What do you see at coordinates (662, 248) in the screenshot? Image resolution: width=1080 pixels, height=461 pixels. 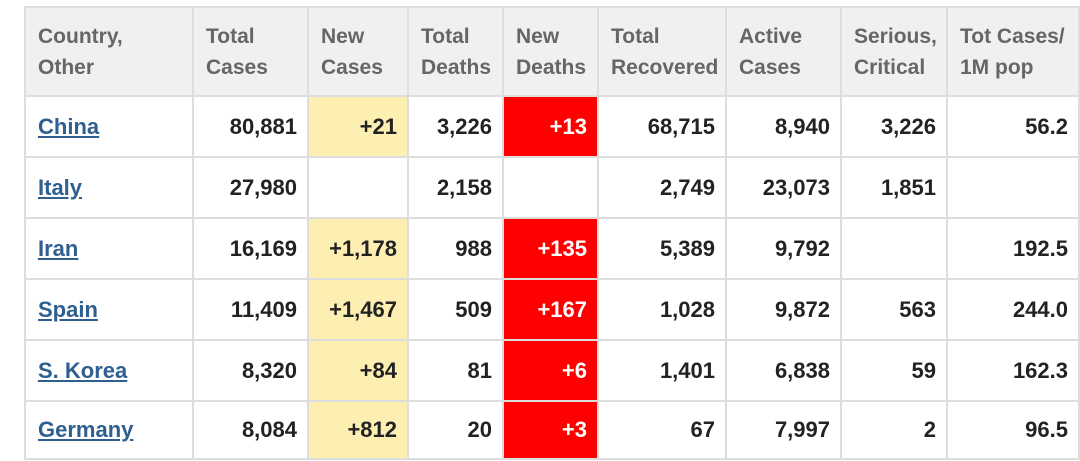 I see `total-recovered-cell: 5,389` at bounding box center [662, 248].